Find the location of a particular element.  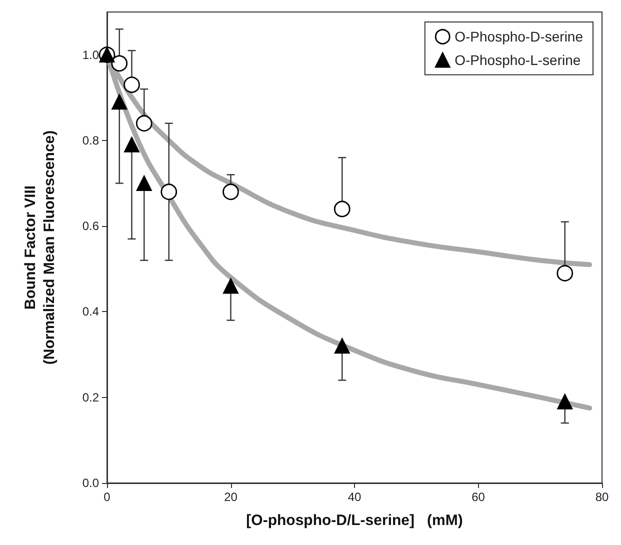

legend-label: O-Phospho-L-serine is located at coordinates (517, 60).